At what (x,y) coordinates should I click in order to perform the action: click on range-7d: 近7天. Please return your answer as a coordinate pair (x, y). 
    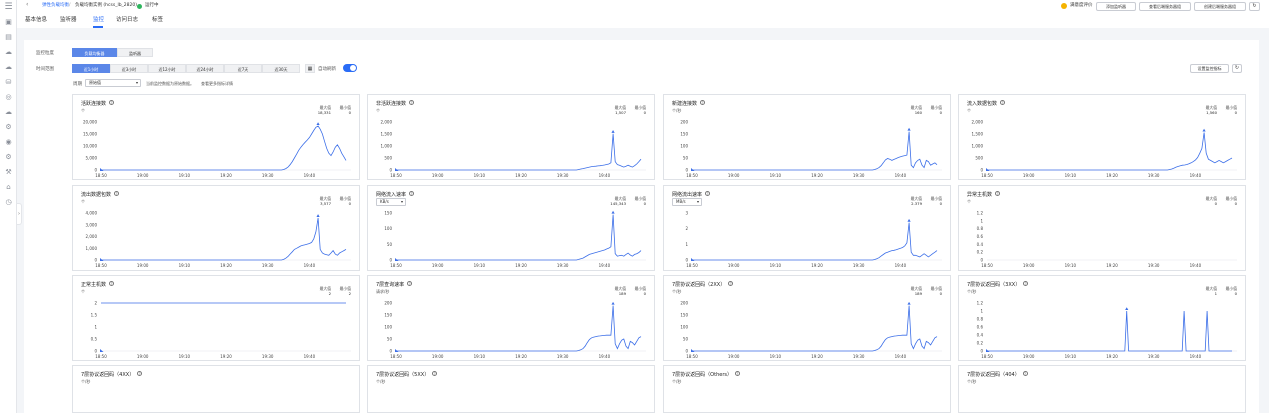
    Looking at the image, I should click on (243, 68).